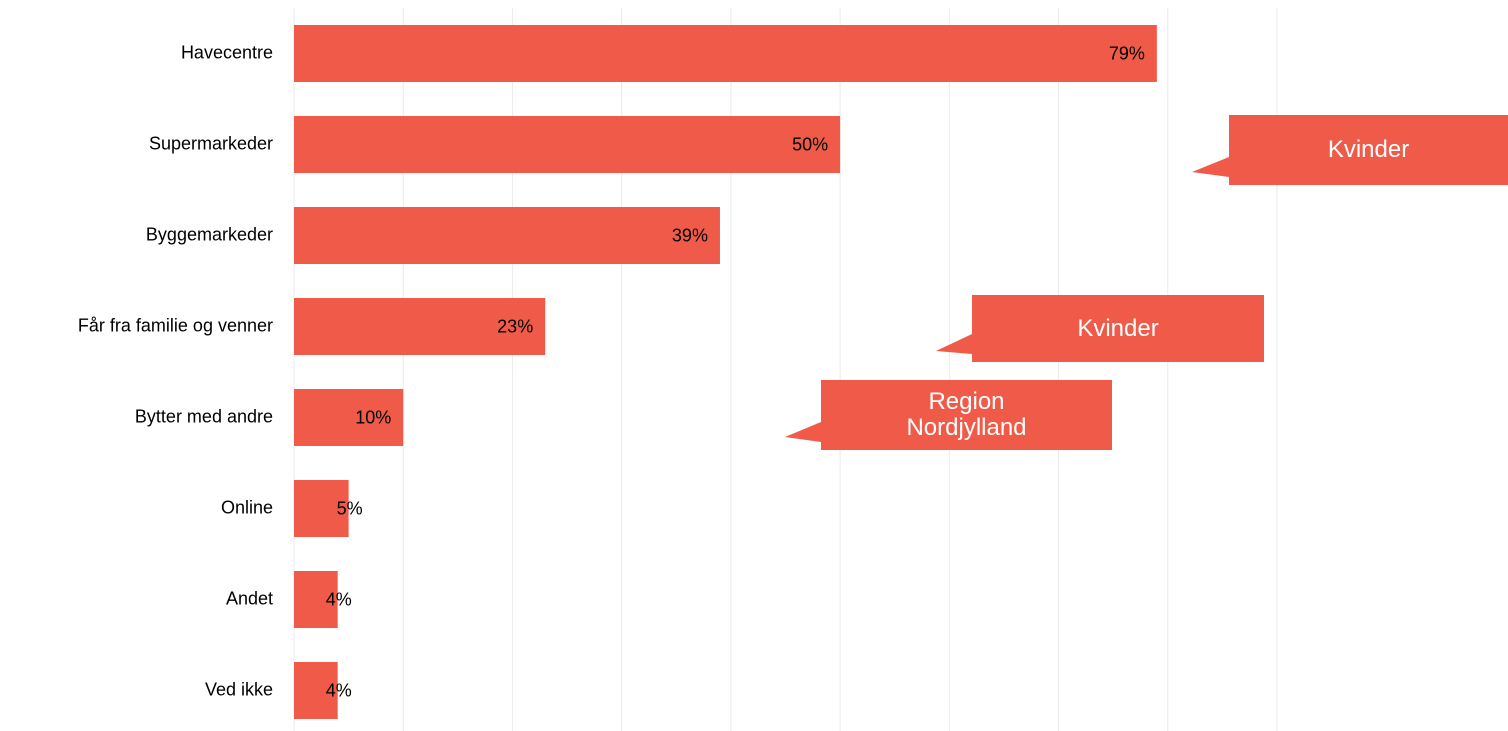 Image resolution: width=1508 pixels, height=731 pixels. I want to click on category-label: Ved ikke, so click(239, 689).